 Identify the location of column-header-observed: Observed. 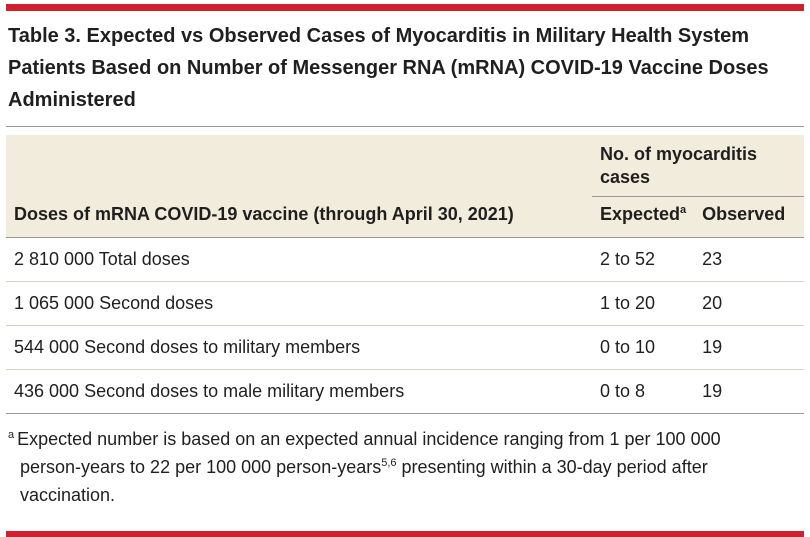
(749, 217).